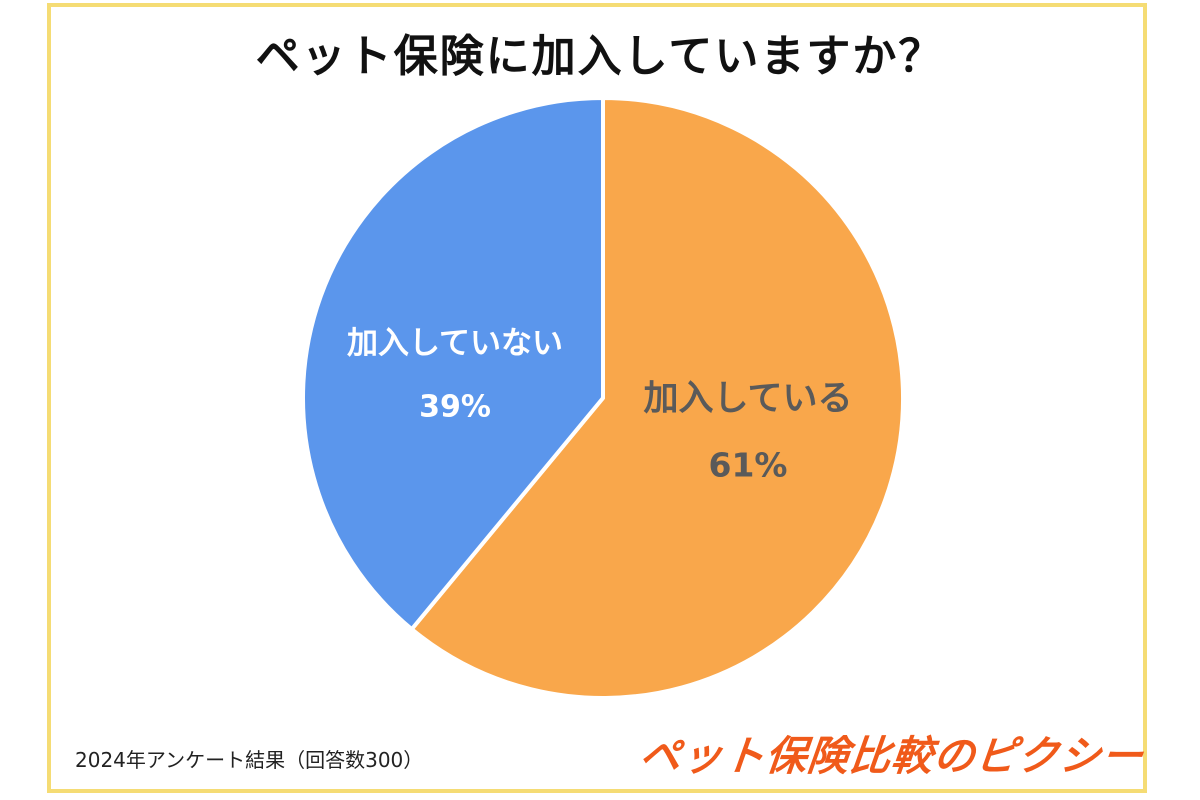  Describe the element at coordinates (892, 756) in the screenshot. I see `brand-logo: ペット保険比較のピクシー` at that location.